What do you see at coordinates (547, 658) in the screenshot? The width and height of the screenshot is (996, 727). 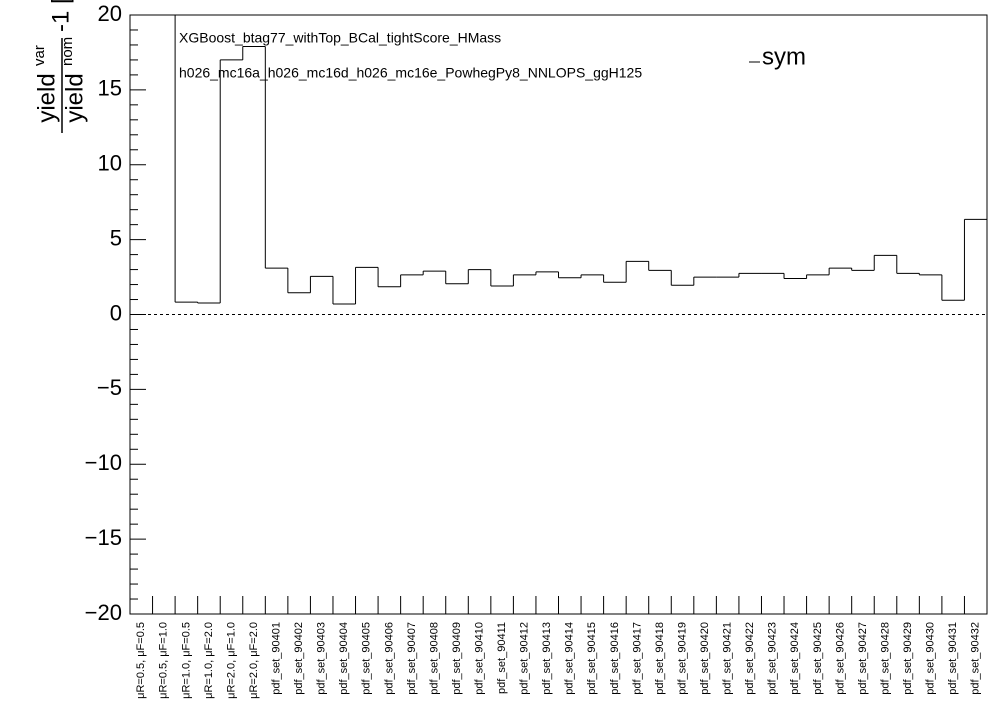 I see `x-tick-label: pdf_set_90413` at bounding box center [547, 658].